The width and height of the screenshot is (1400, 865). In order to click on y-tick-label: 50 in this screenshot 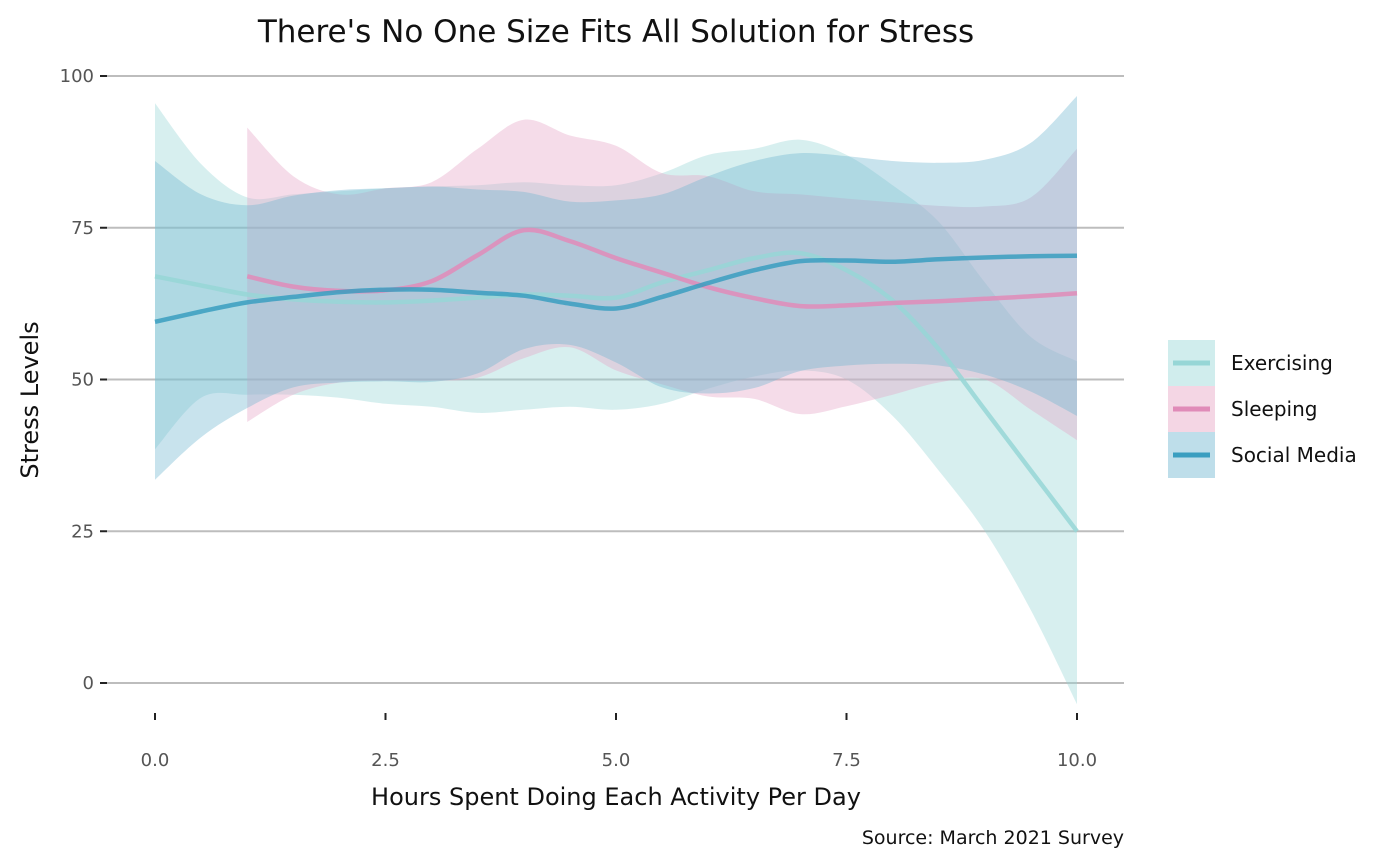, I will do `click(82, 380)`.